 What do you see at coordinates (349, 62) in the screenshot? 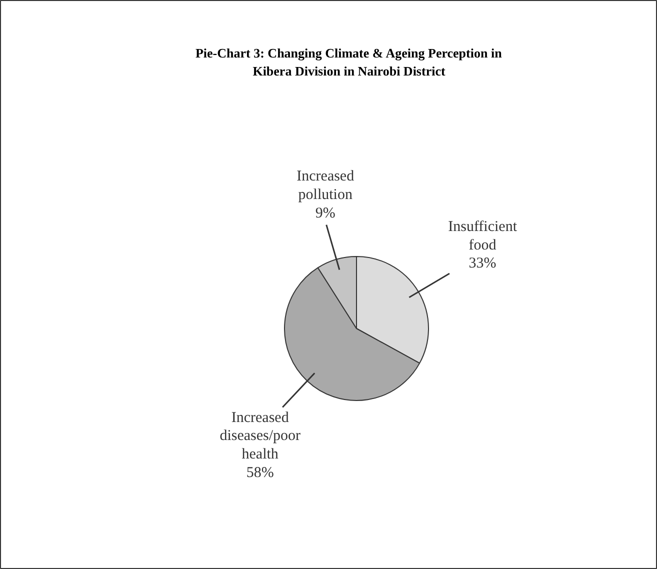
I see `chart-title: Pie-Chart 3: Changing Climate & Ageing Perception in Kibera Division in Nairobi District` at bounding box center [349, 62].